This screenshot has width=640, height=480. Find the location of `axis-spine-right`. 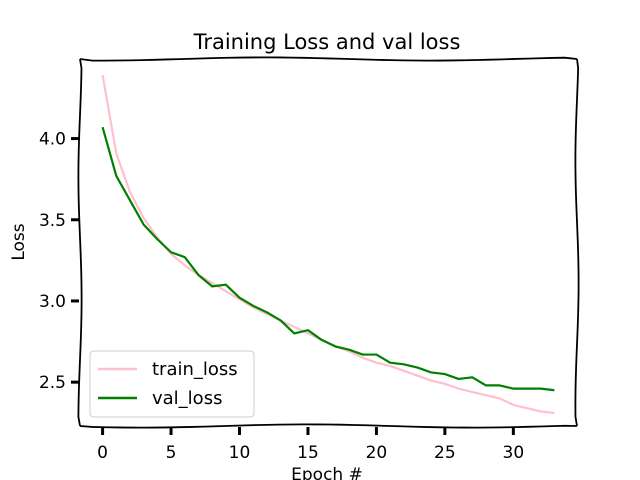

axis-spine-right is located at coordinates (577, 242).